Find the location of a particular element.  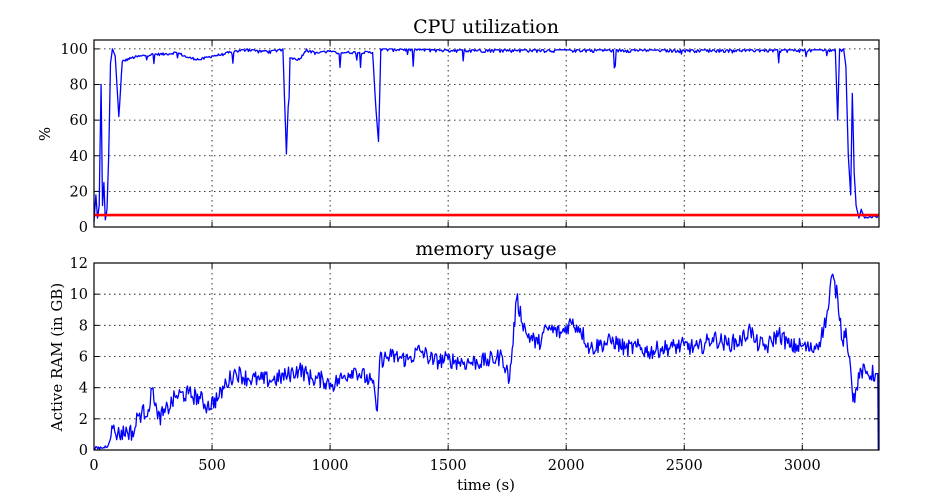

y-tick-label: 2 is located at coordinates (83, 420).